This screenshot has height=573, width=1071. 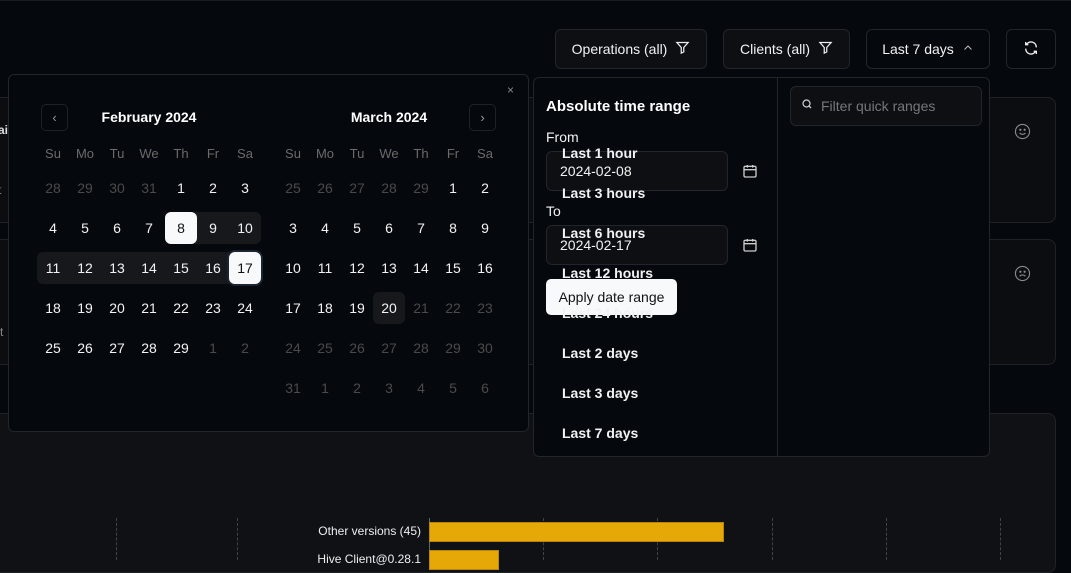 What do you see at coordinates (181, 228) in the screenshot?
I see `range-start-day: 8` at bounding box center [181, 228].